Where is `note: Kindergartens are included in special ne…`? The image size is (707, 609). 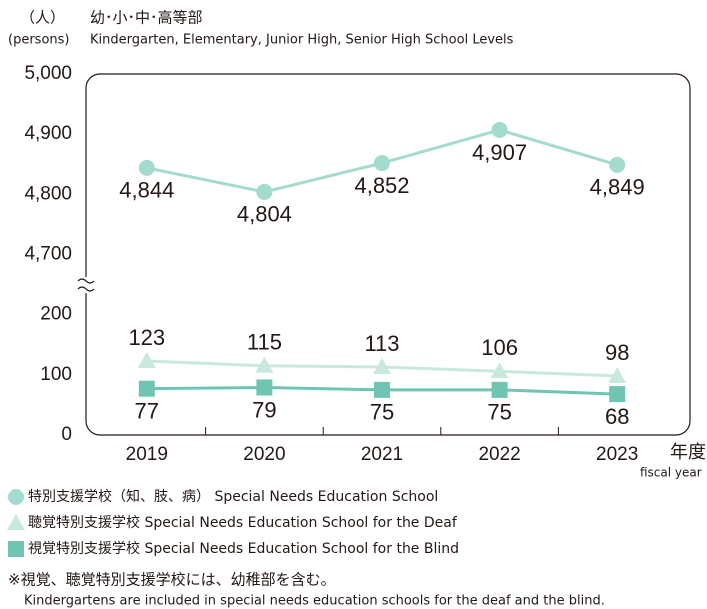 note: Kindergartens are included in special ne… is located at coordinates (314, 601).